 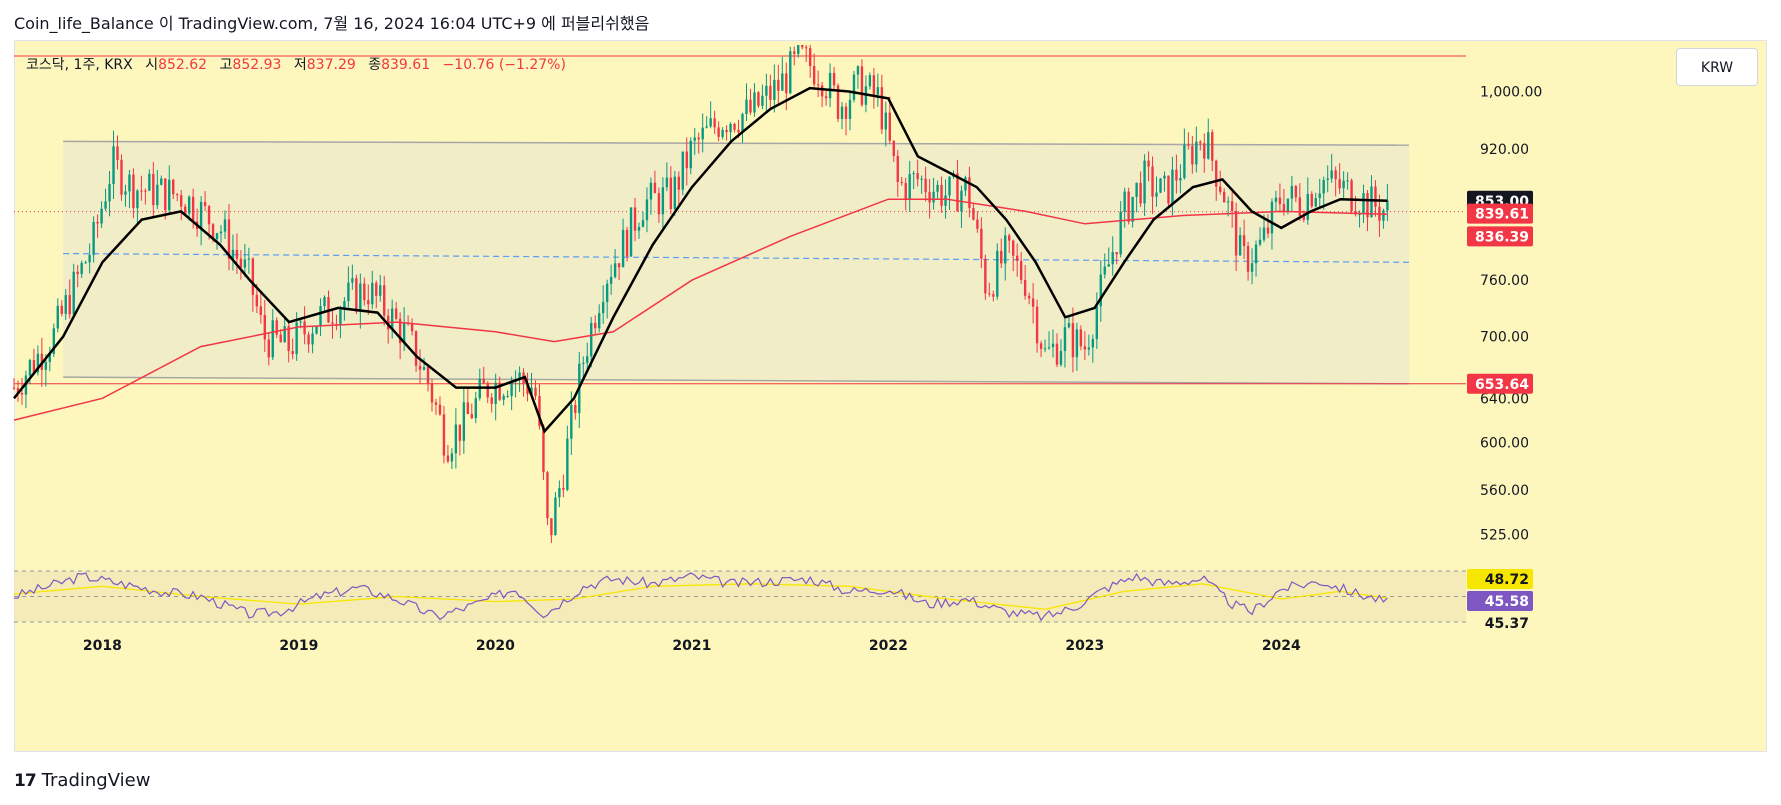 What do you see at coordinates (1504, 444) in the screenshot?
I see `y-tick-label: 600.00` at bounding box center [1504, 444].